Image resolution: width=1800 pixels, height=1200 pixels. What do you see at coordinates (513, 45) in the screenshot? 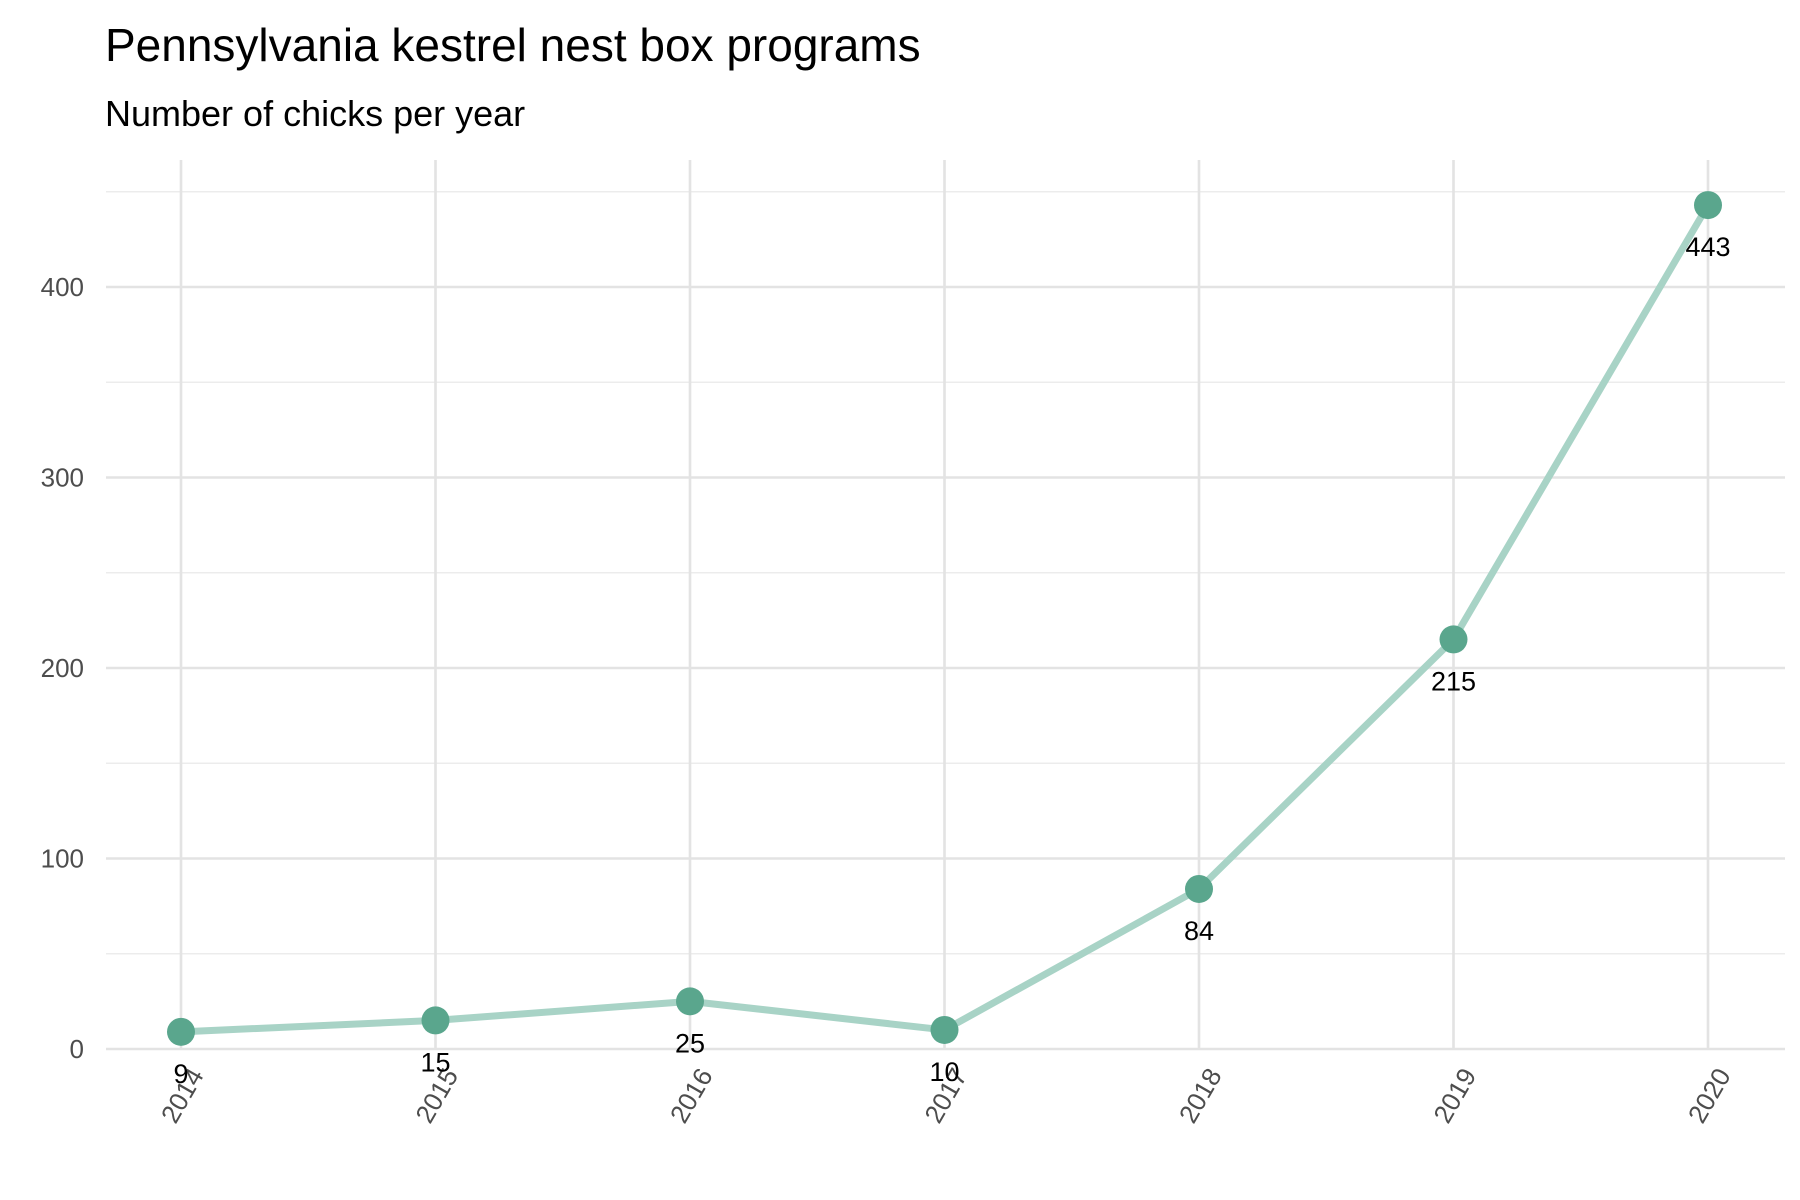
I see `chart-title: Pennsylvania kestrel nest box programs` at bounding box center [513, 45].